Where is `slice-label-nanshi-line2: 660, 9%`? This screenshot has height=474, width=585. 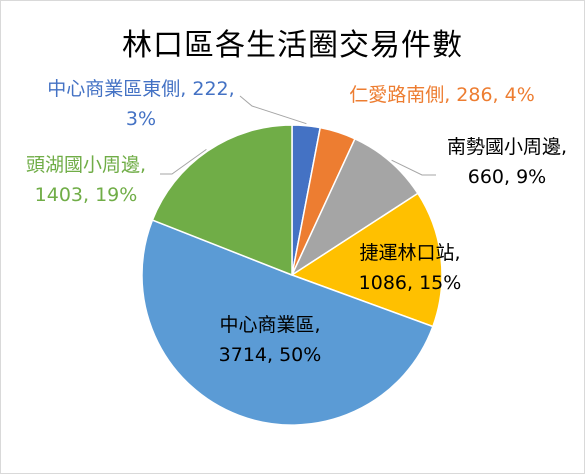
slice-label-nanshi-line2: 660, 9% is located at coordinates (507, 177).